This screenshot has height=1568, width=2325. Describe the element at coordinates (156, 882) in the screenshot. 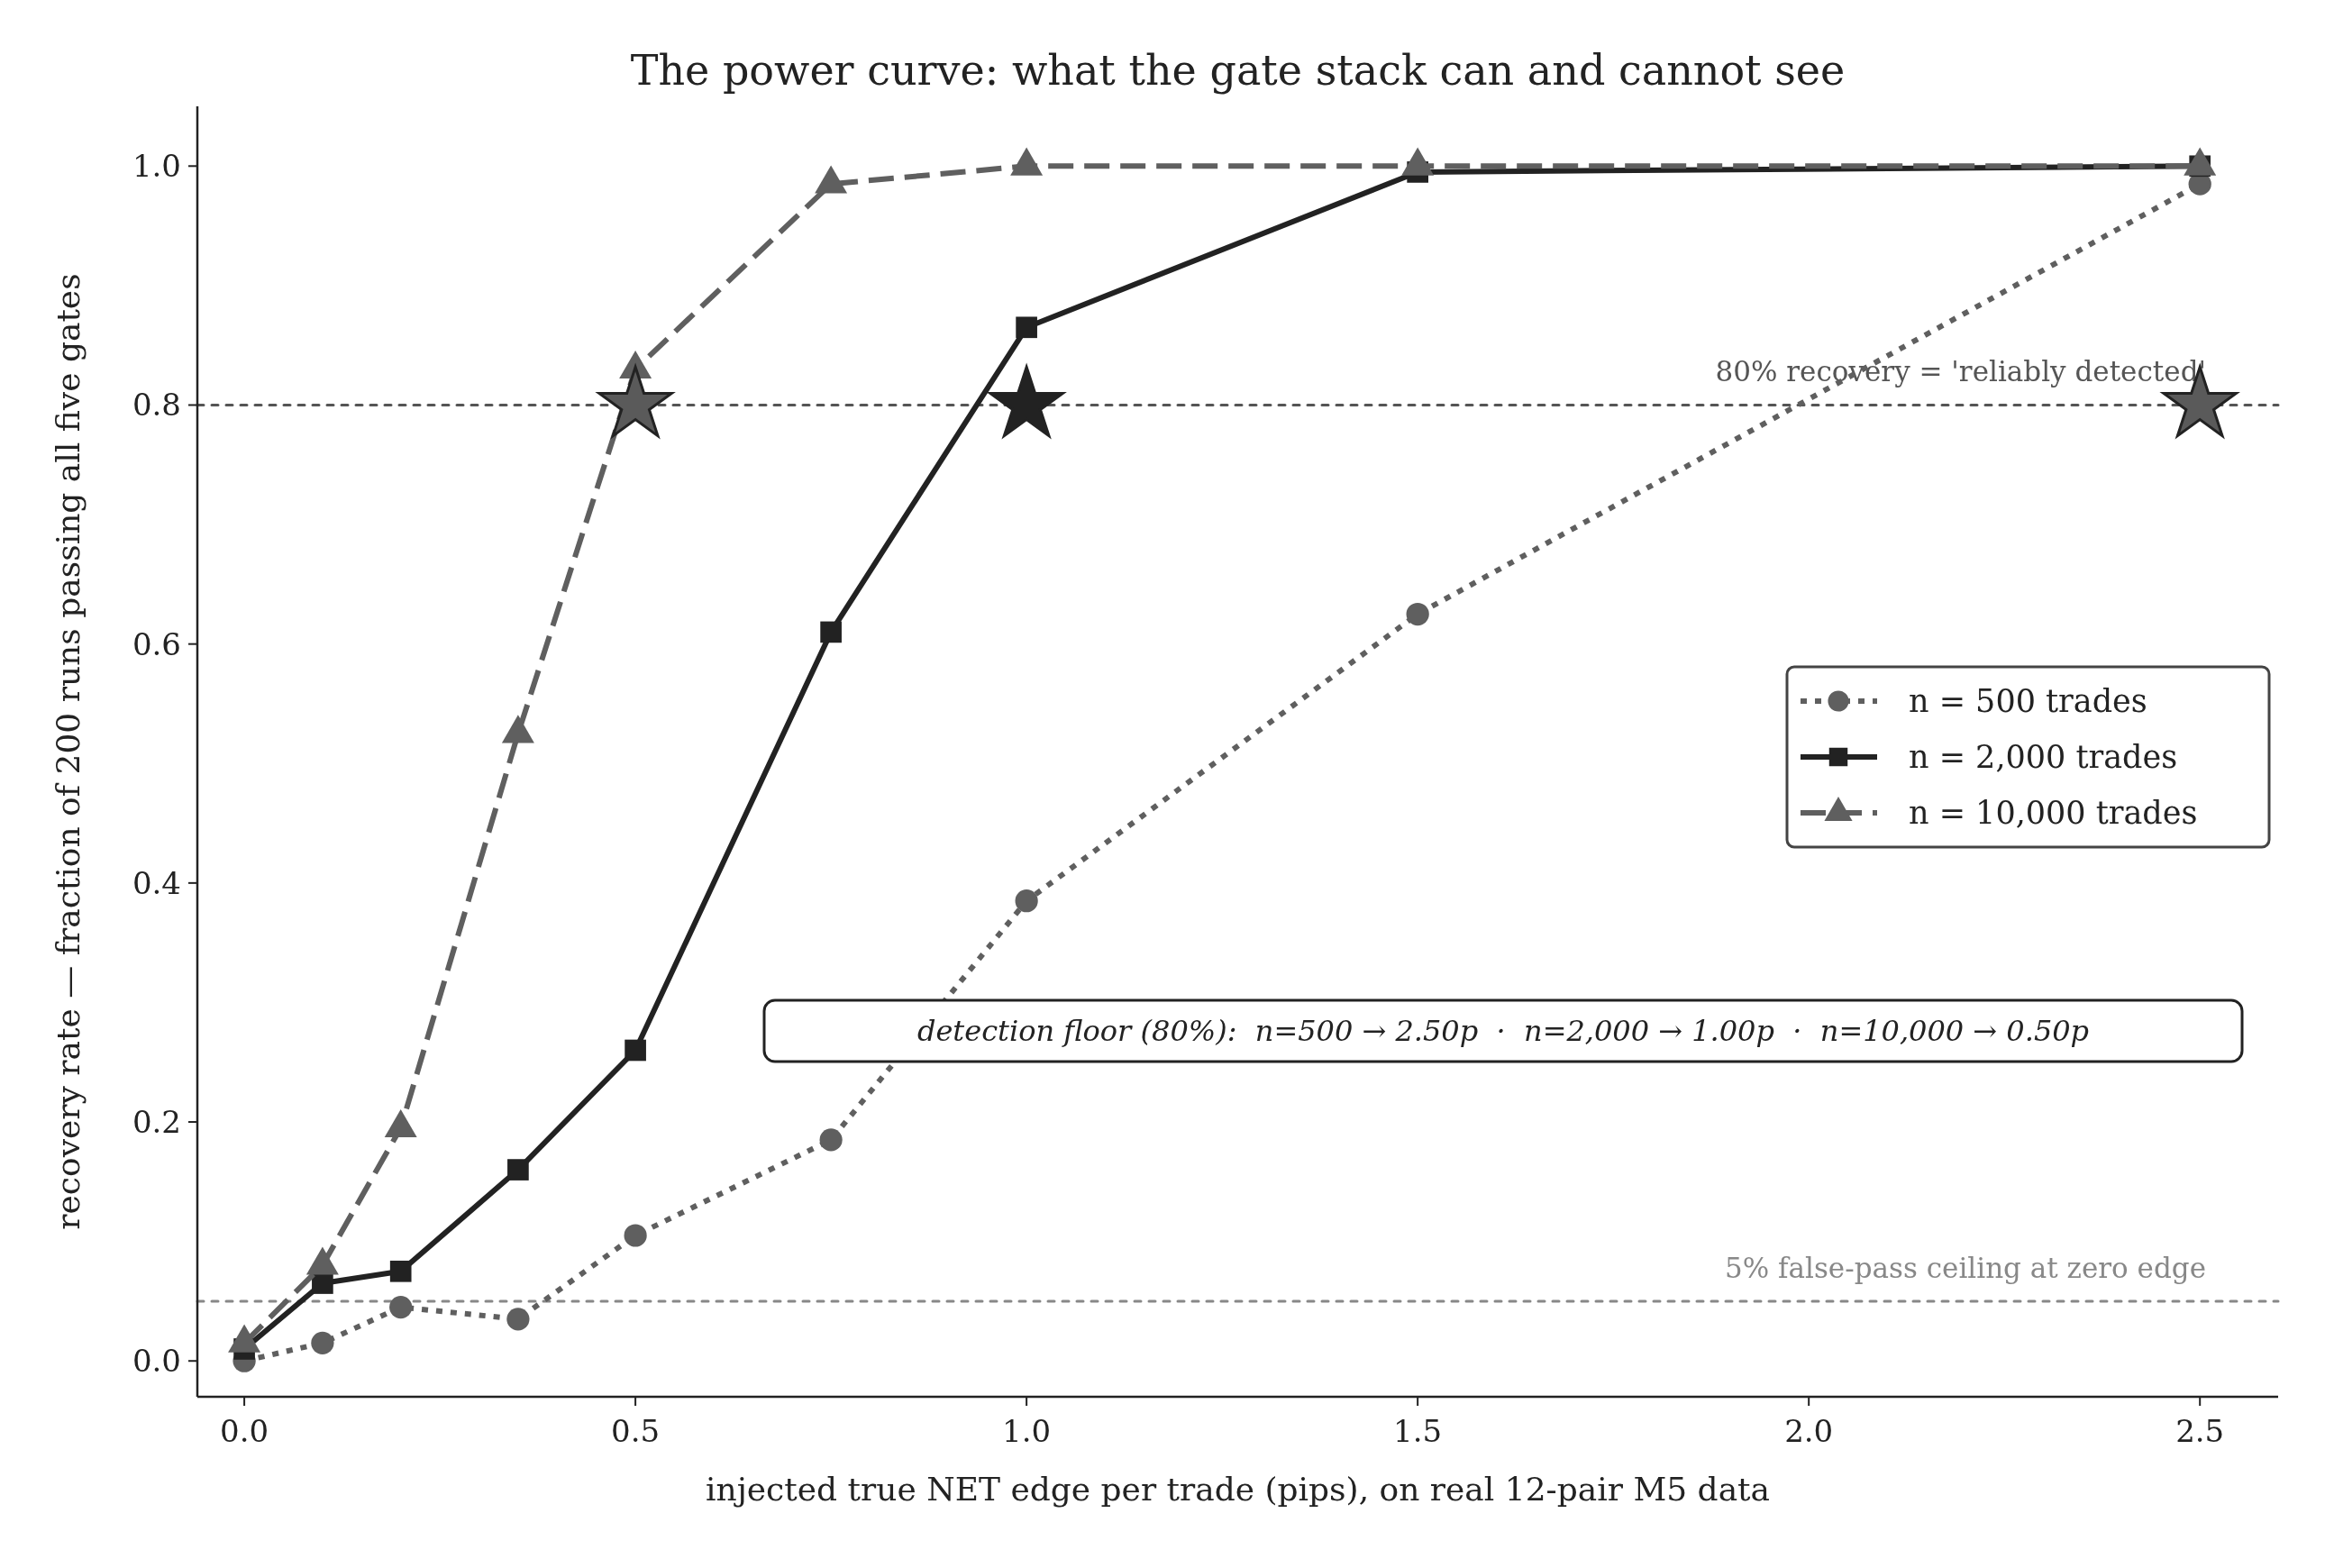

I see `y-tick-label: 0.4` at that location.